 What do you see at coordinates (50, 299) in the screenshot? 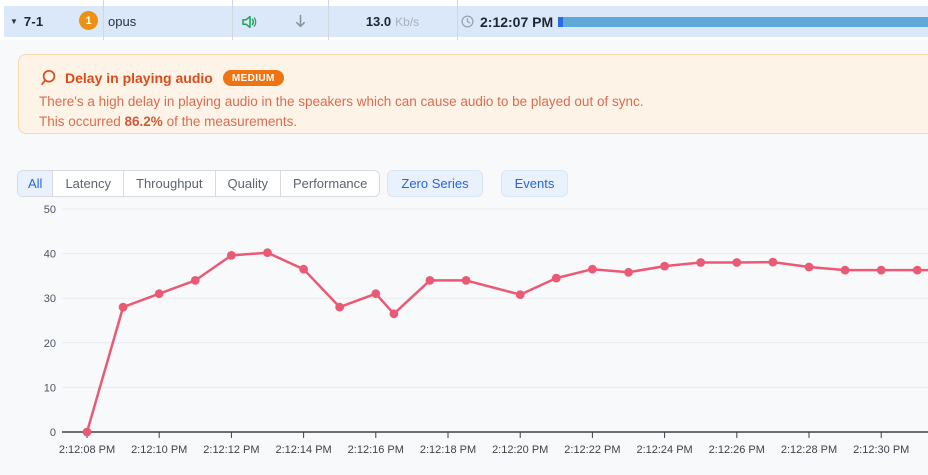
I see `y-tick-label: 30` at bounding box center [50, 299].